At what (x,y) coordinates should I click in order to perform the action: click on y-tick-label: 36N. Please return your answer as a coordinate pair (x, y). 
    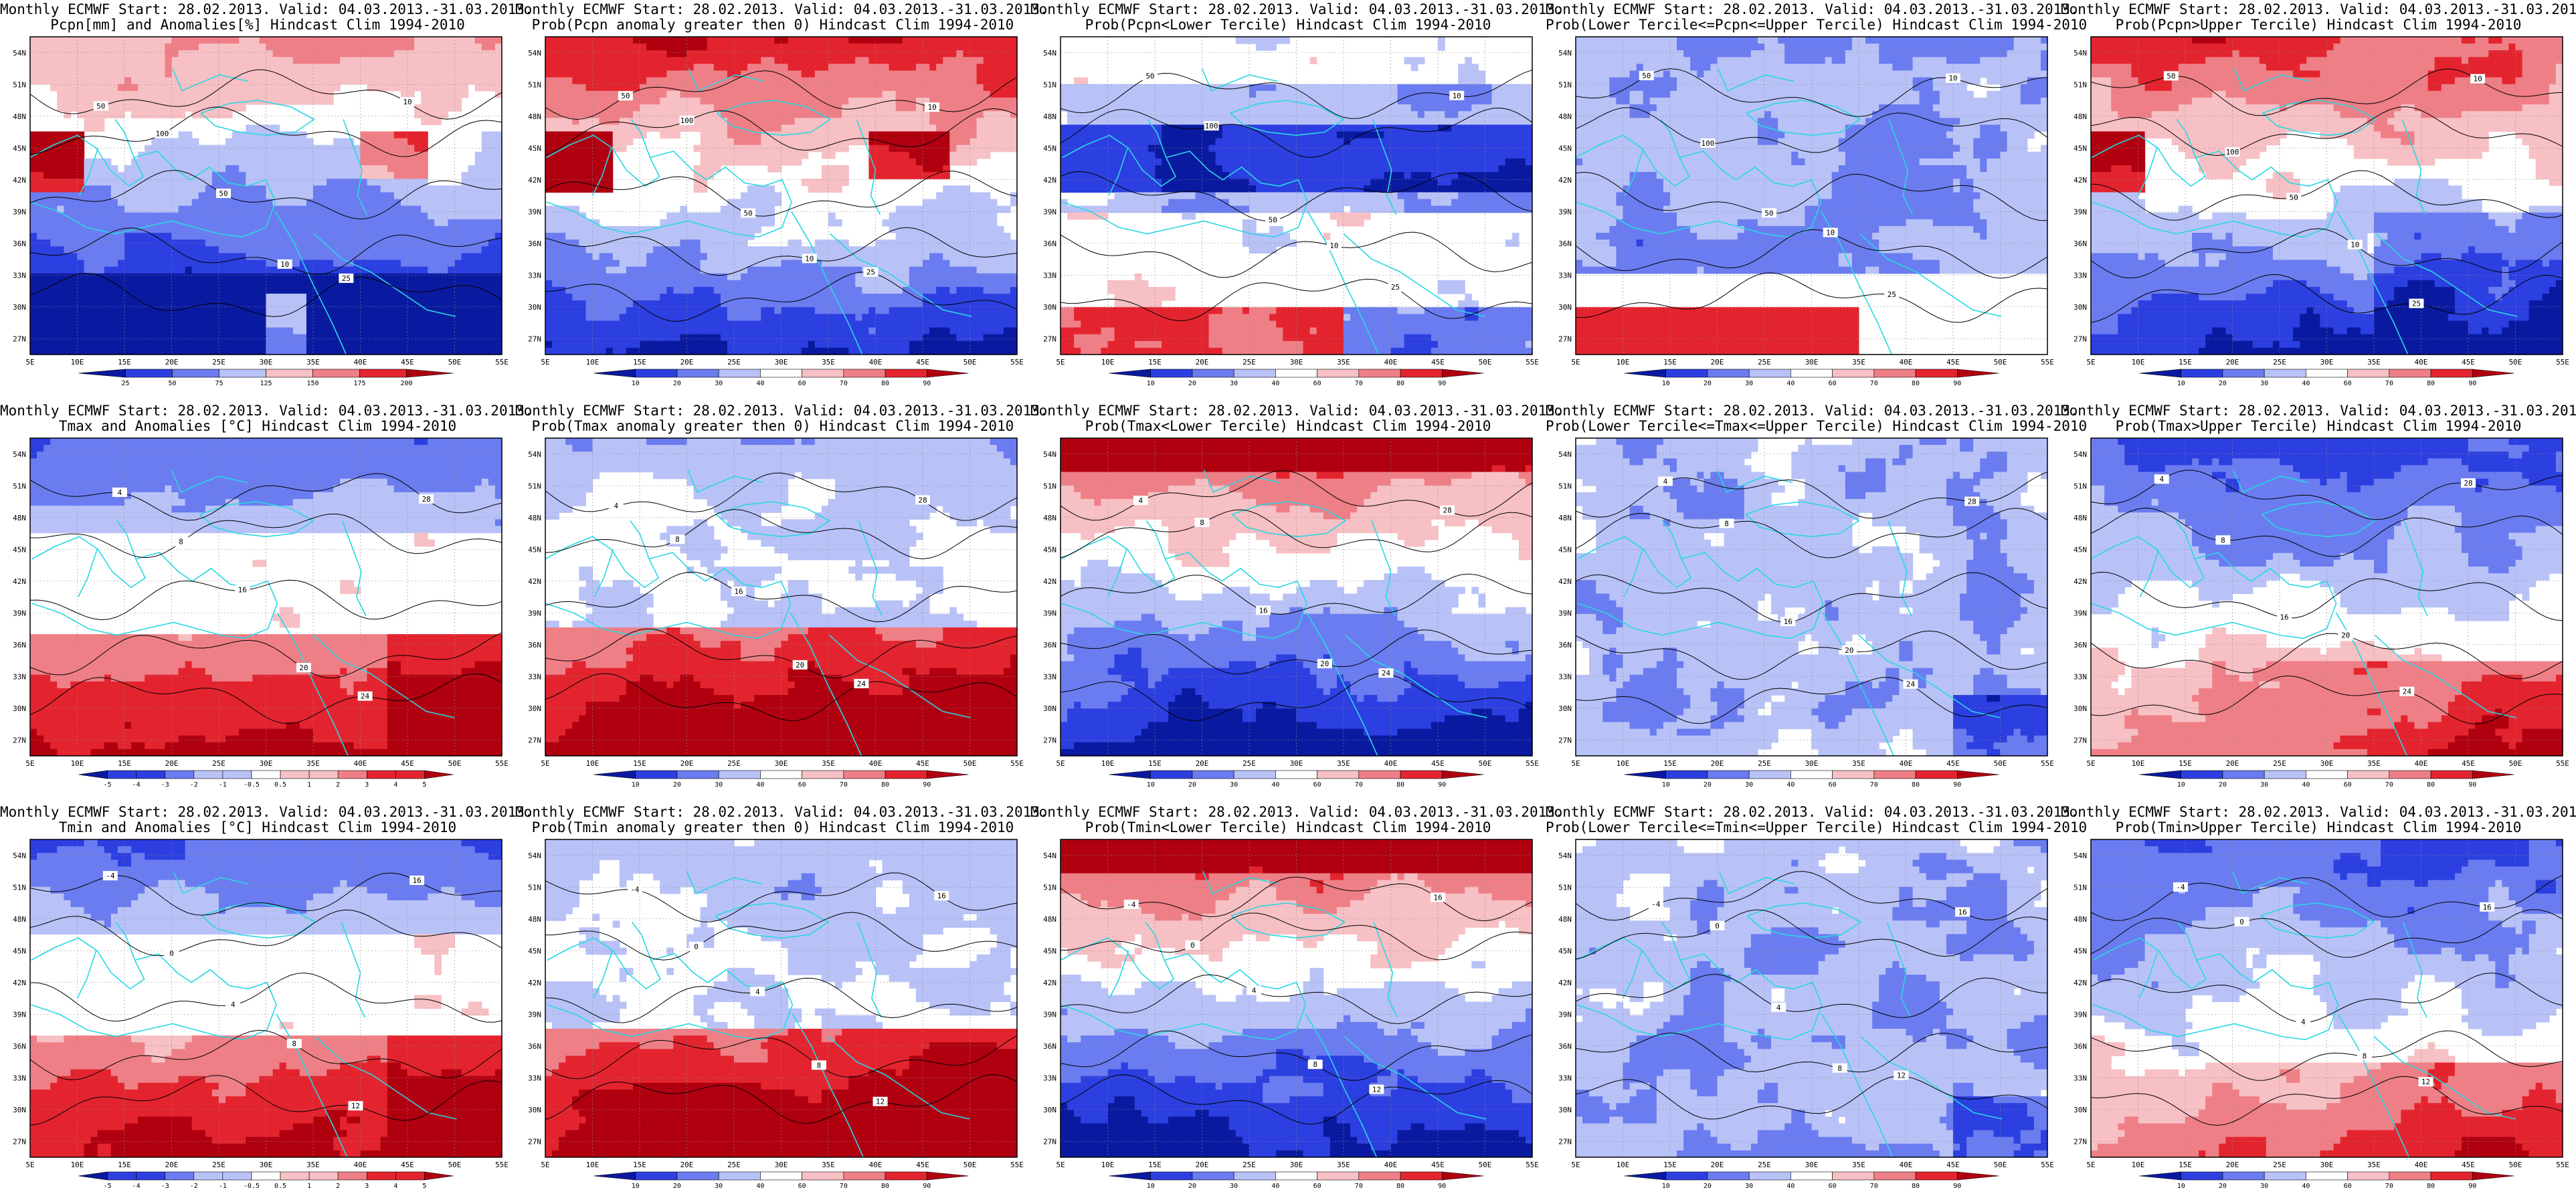
    Looking at the image, I should click on (1565, 1046).